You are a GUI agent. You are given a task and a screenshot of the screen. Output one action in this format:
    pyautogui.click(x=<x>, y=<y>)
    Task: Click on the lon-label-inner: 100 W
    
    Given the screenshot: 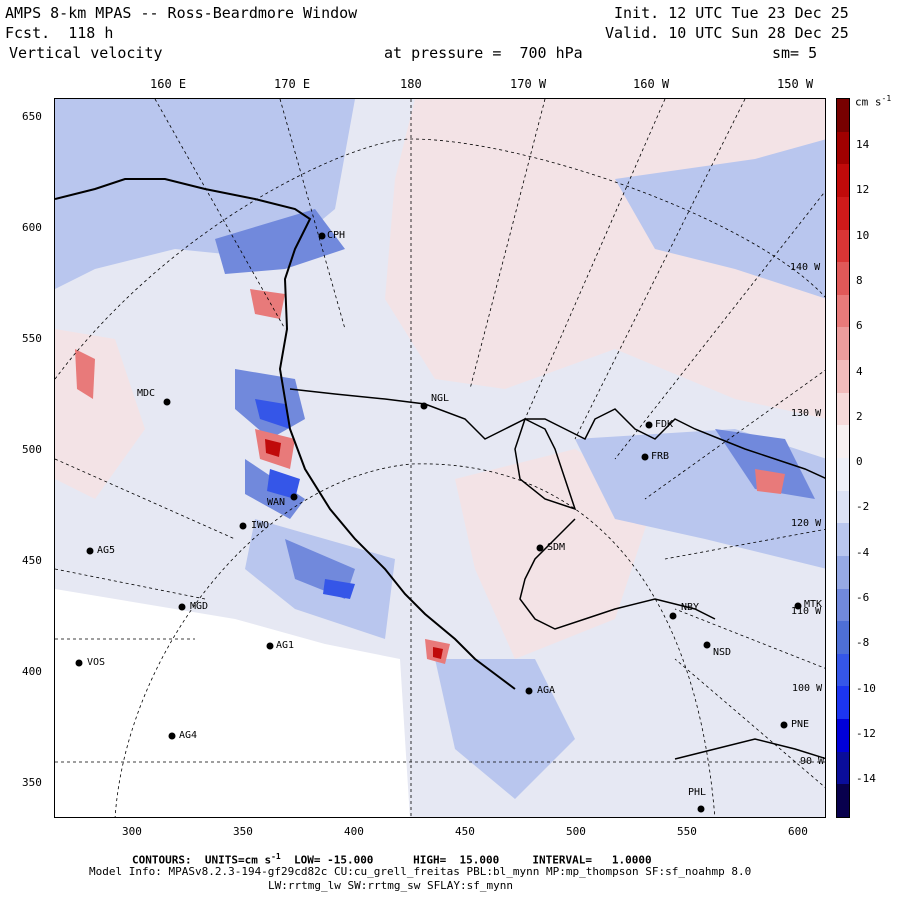 What is the action you would take?
    pyautogui.click(x=807, y=688)
    